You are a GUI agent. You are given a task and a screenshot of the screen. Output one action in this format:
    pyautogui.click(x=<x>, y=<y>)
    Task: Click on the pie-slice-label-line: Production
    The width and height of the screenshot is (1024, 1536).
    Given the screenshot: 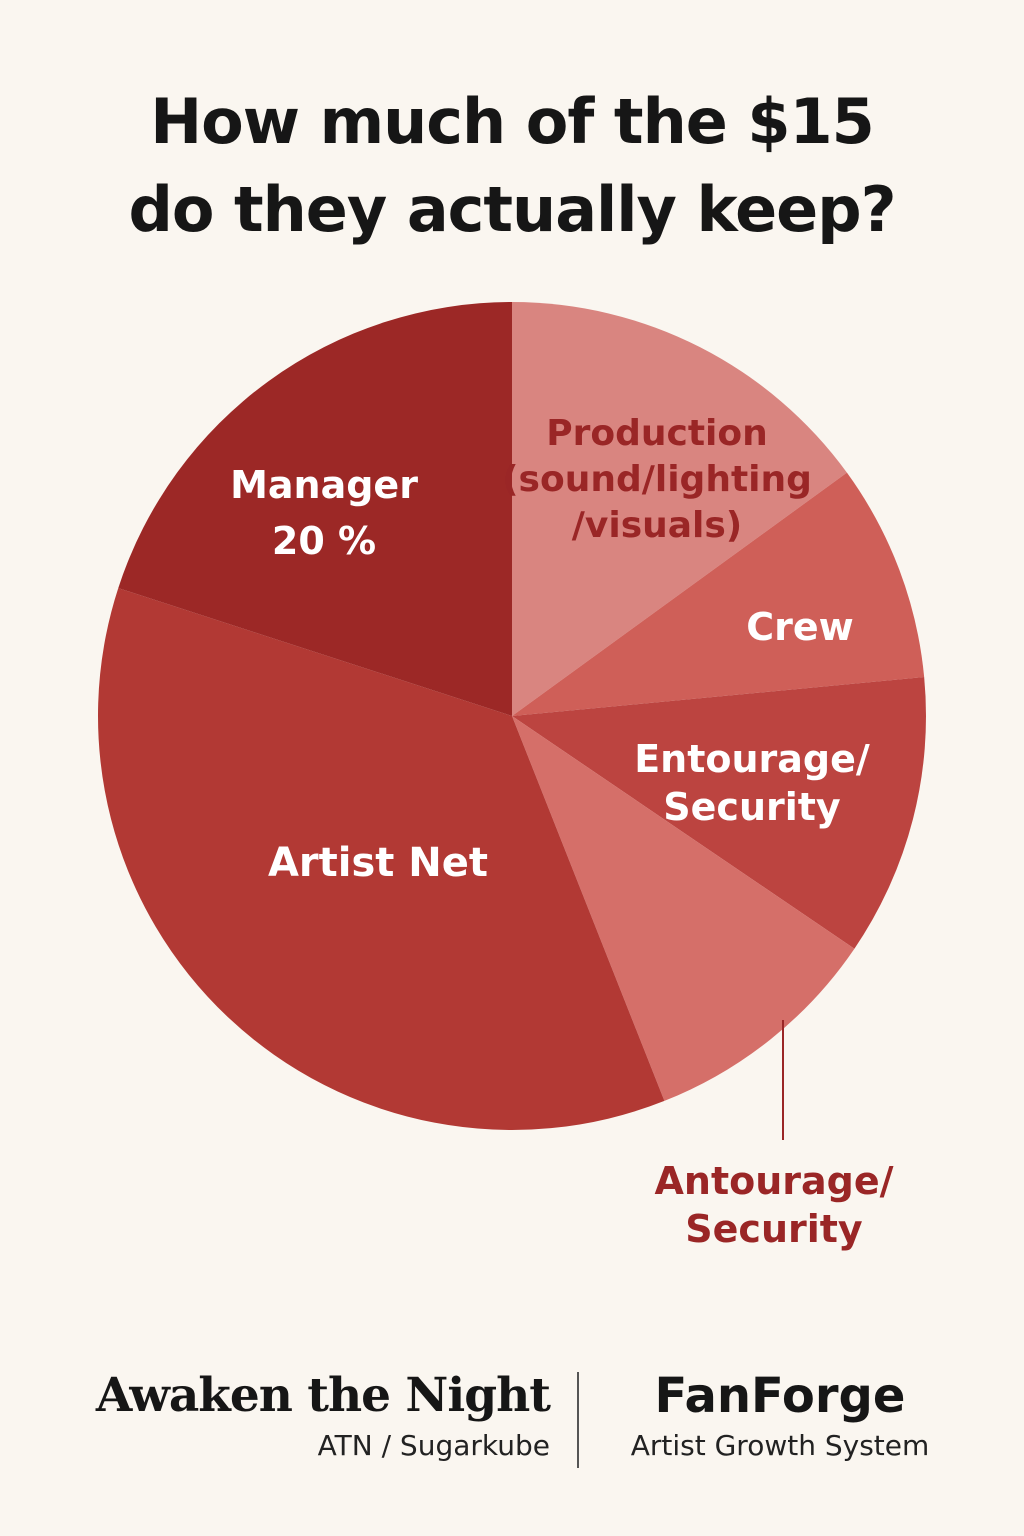 What is the action you would take?
    pyautogui.click(x=657, y=433)
    